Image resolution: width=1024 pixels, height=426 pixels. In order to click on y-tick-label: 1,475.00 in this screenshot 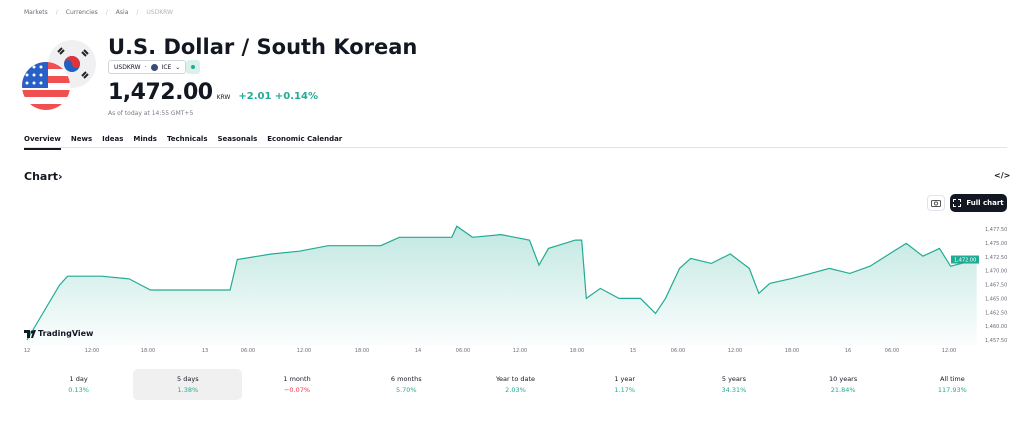, I will do `click(996, 244)`.